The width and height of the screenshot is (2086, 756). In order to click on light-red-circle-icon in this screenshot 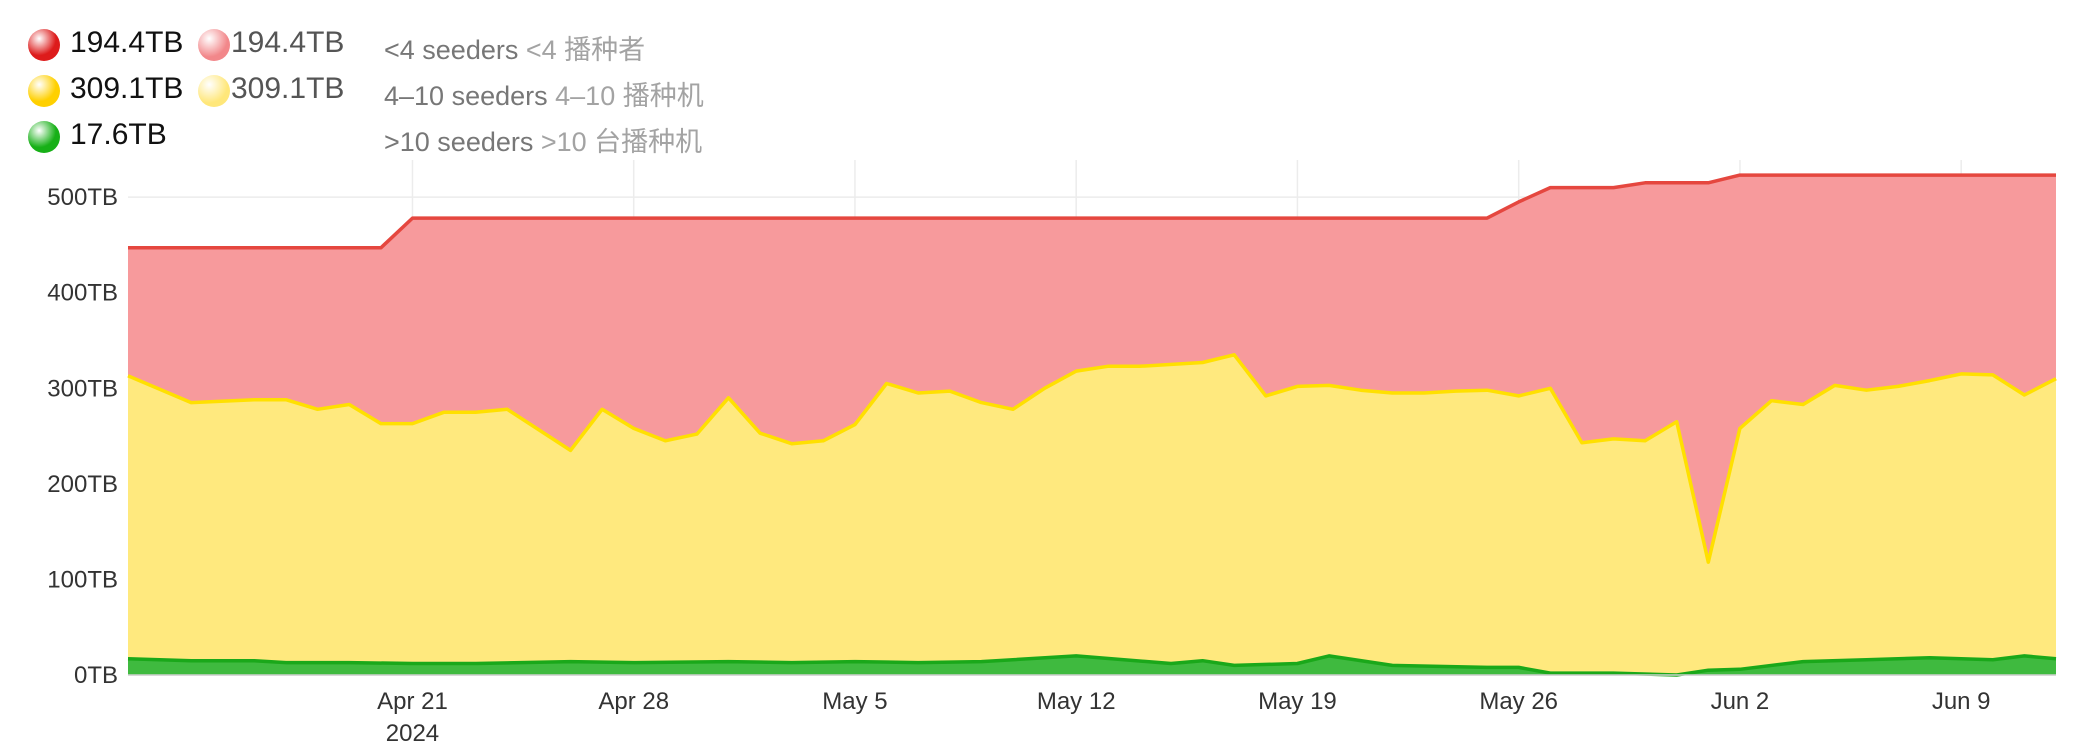, I will do `click(214, 45)`.